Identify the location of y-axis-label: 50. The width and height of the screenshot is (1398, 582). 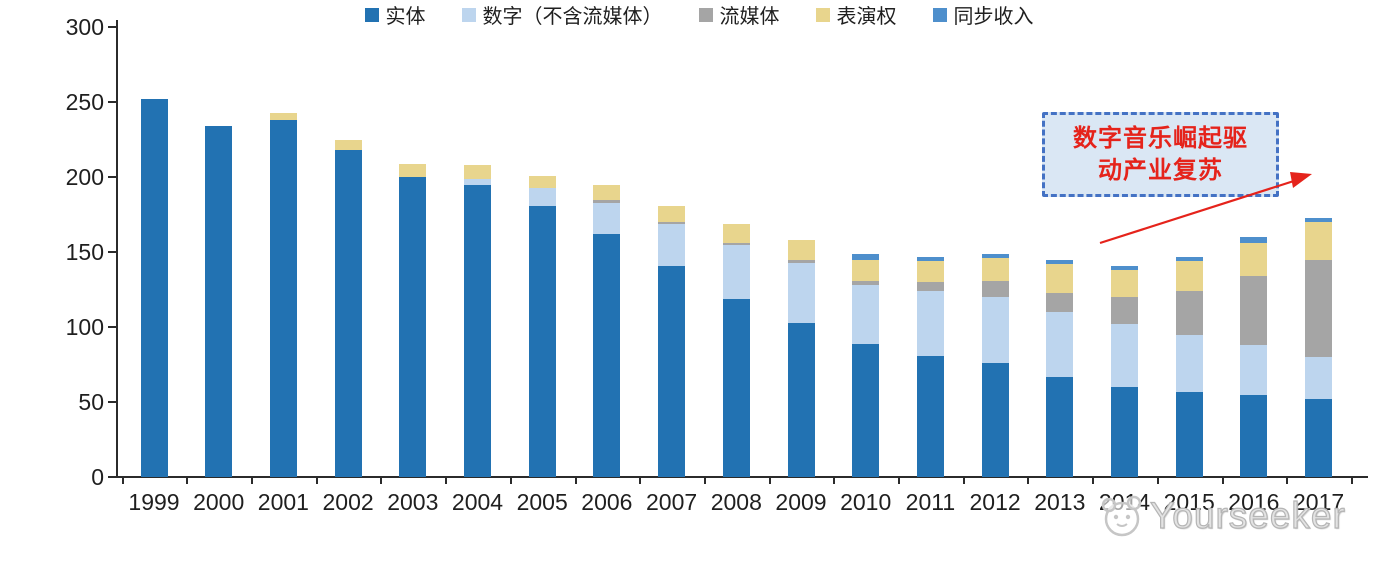
(91, 402).